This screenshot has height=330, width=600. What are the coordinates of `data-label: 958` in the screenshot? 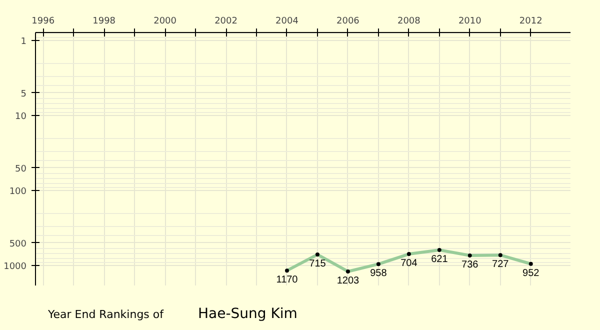 It's located at (379, 274).